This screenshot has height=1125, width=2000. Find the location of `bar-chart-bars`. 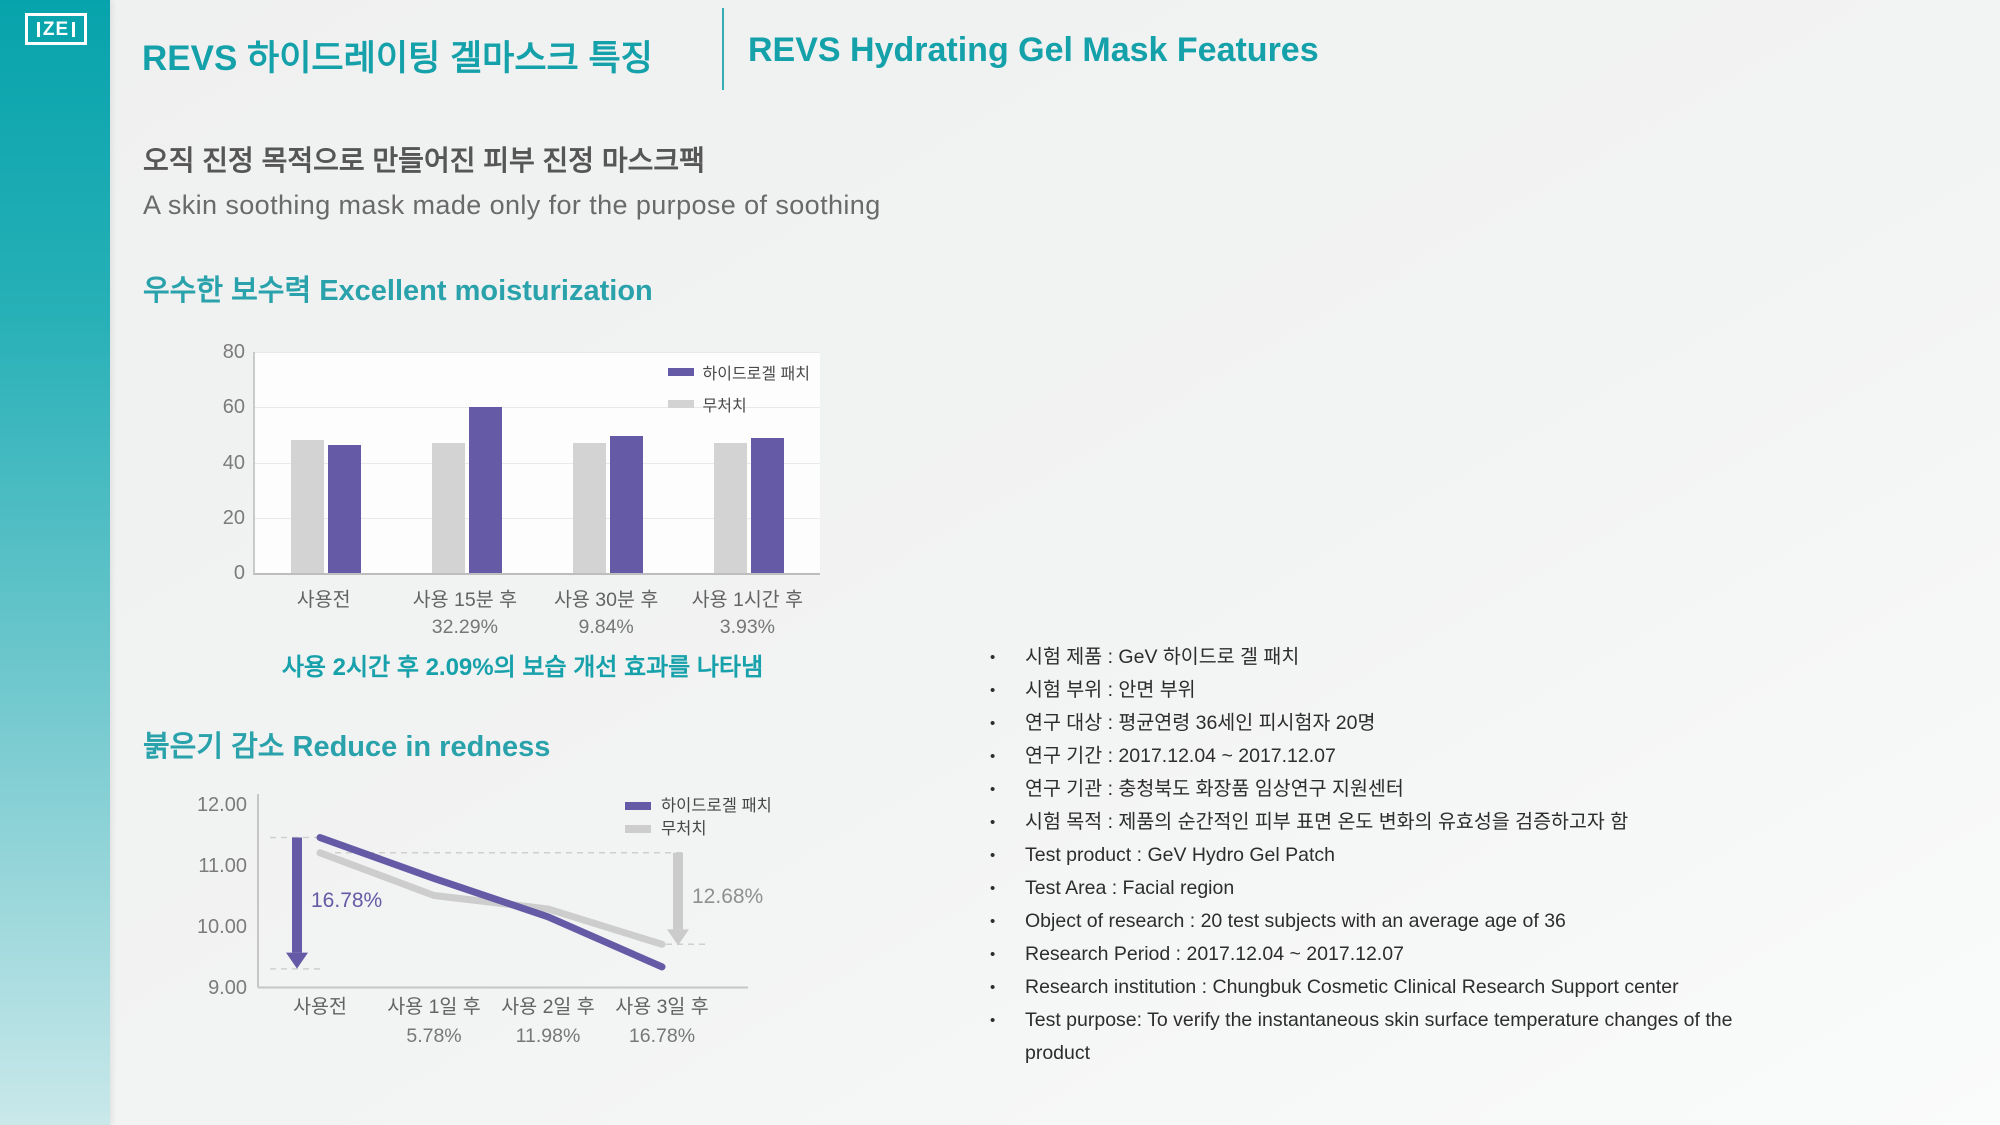

bar-chart-bars is located at coordinates (537, 462).